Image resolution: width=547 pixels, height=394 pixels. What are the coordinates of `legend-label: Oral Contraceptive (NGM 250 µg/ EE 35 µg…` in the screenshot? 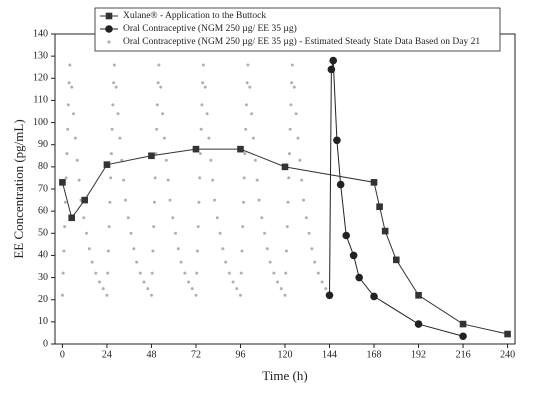 It's located at (210, 28).